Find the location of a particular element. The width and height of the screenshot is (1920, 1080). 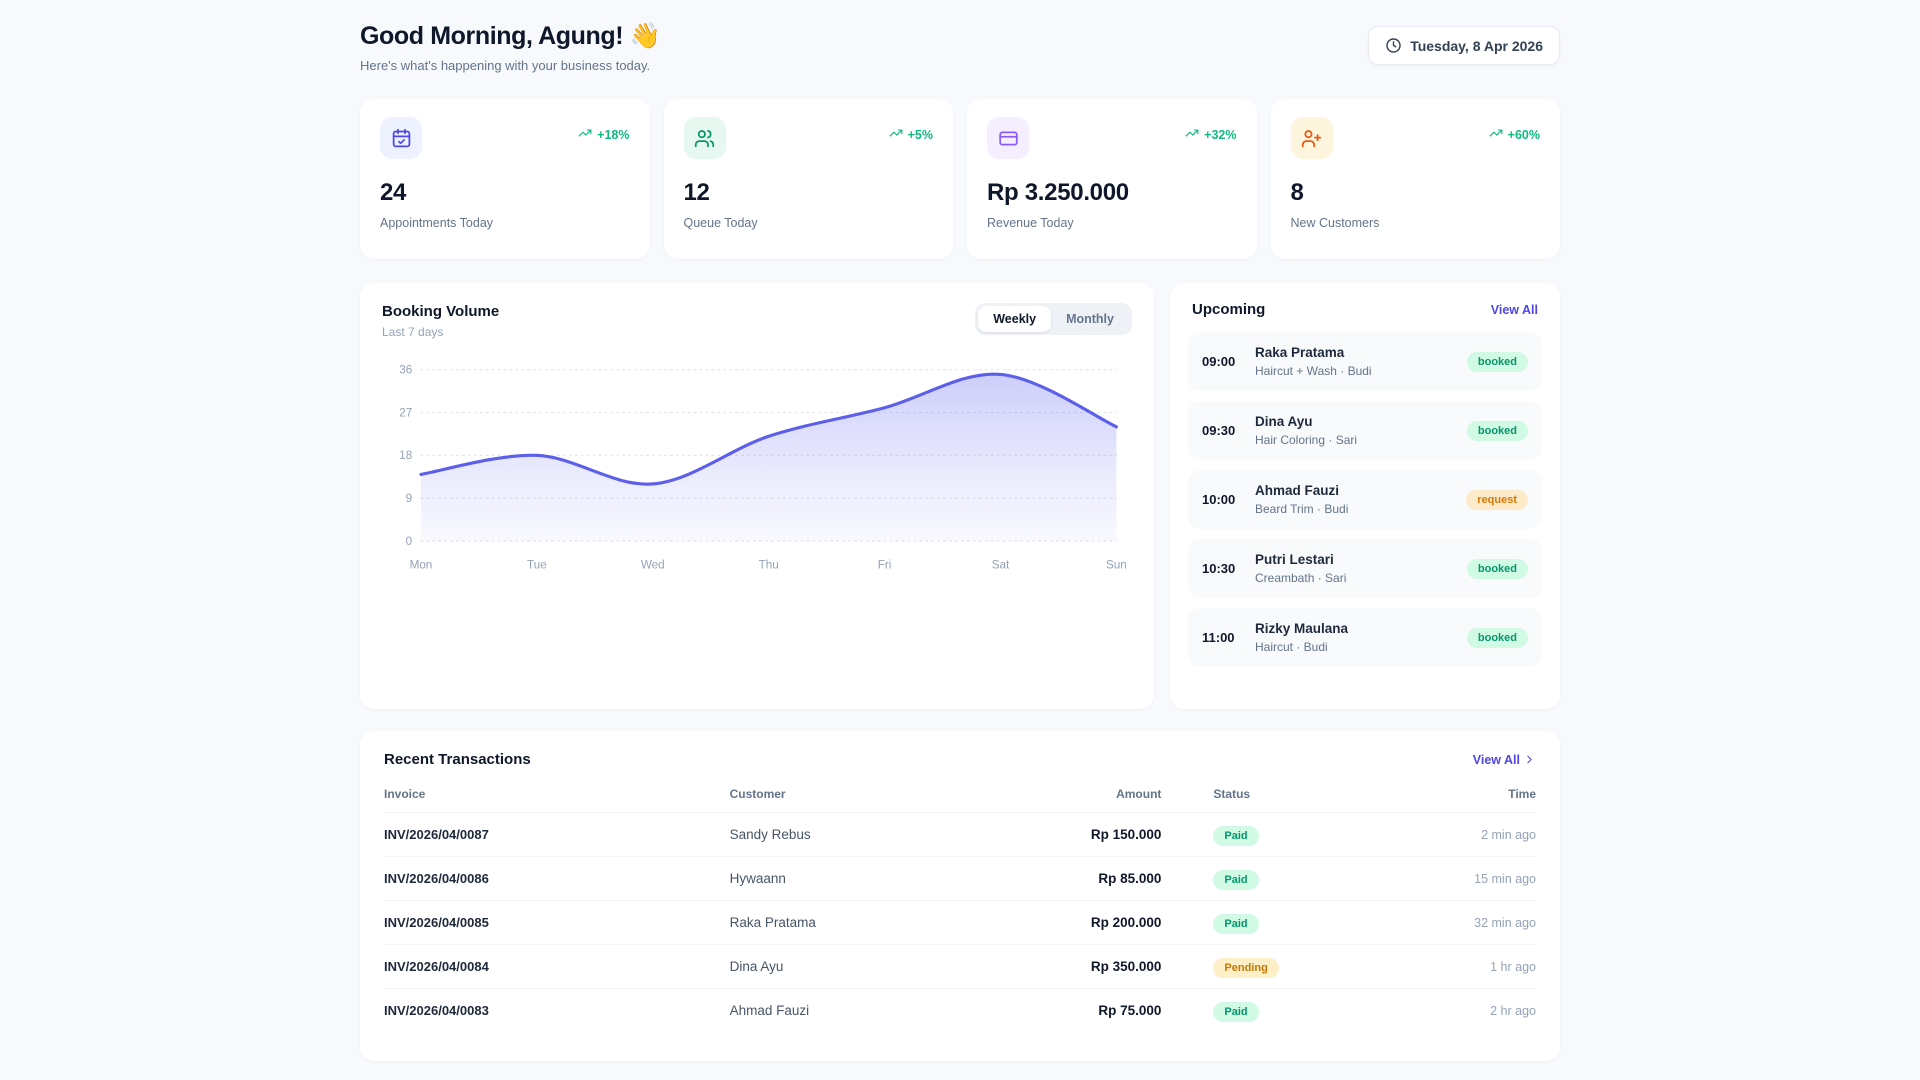

upcoming-item-dina-ayu: 09:30 Dina Ayu Hair Coloring · Sari booked is located at coordinates (1365, 430).